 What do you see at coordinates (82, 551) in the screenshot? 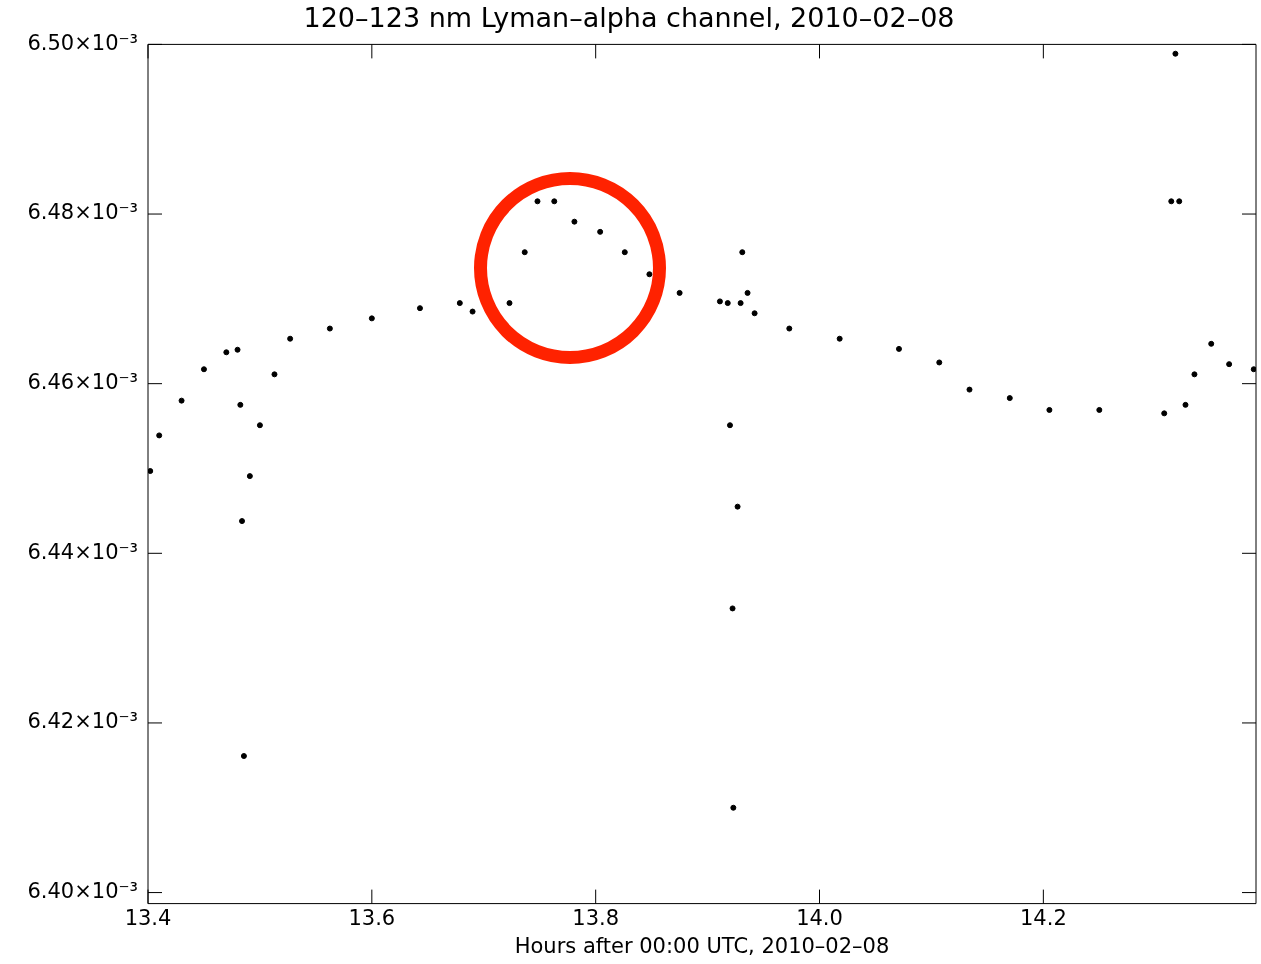
I see `y-tick-label: 6.44×10⁻³` at bounding box center [82, 551].